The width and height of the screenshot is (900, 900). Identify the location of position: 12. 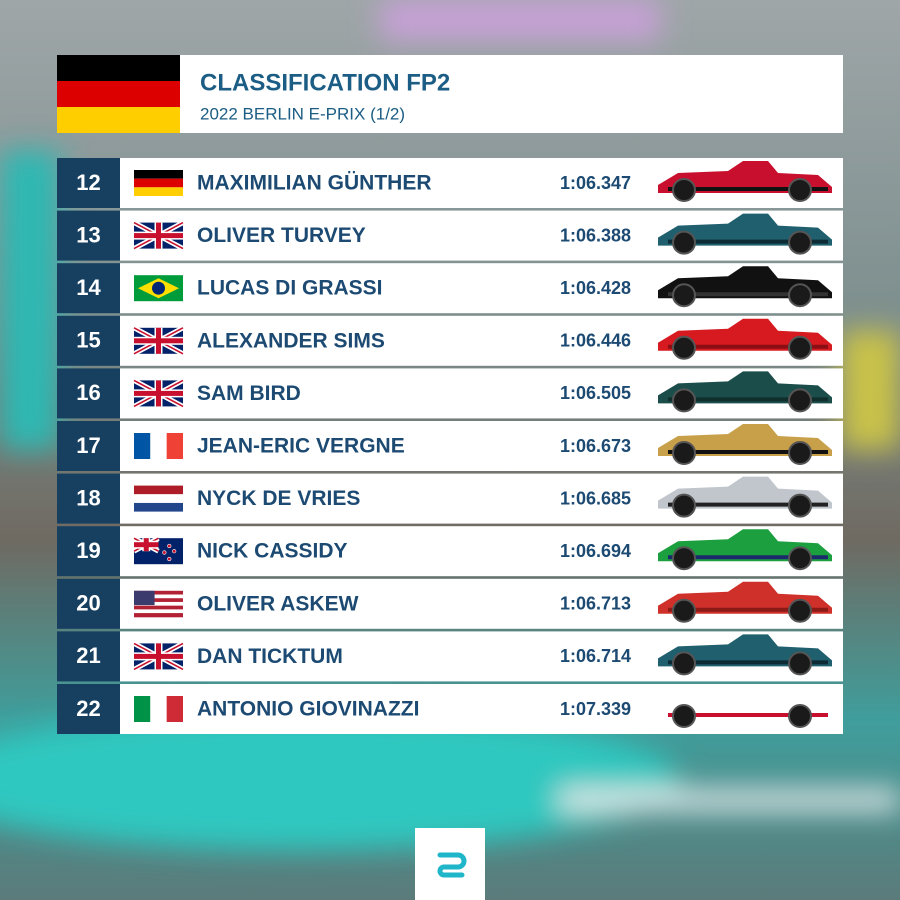
(88, 182).